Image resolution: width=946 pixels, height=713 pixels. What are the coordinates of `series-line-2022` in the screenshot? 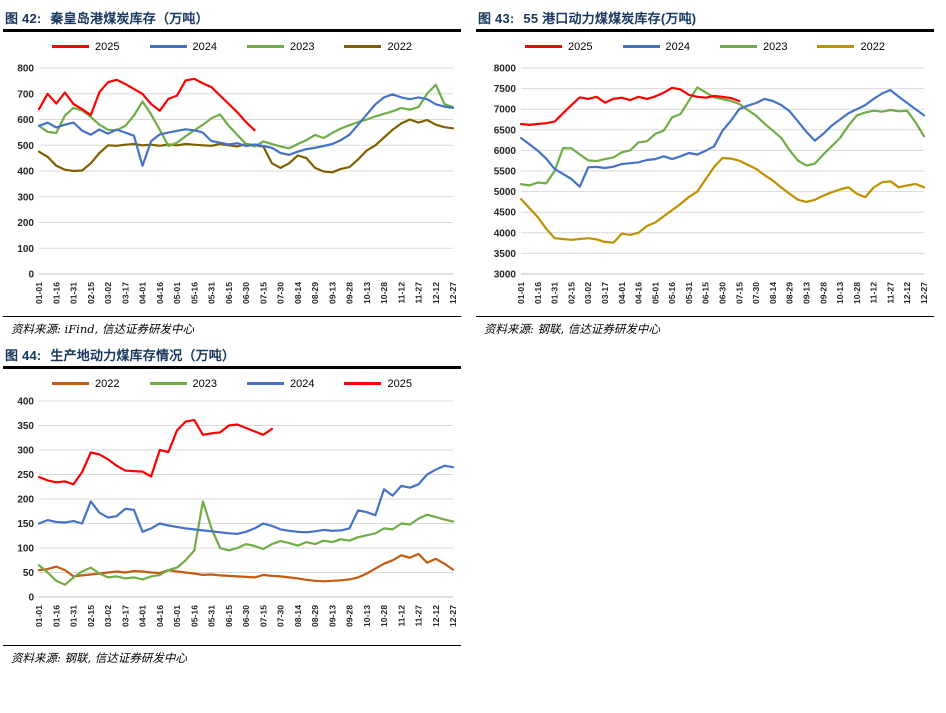 It's located at (722, 200).